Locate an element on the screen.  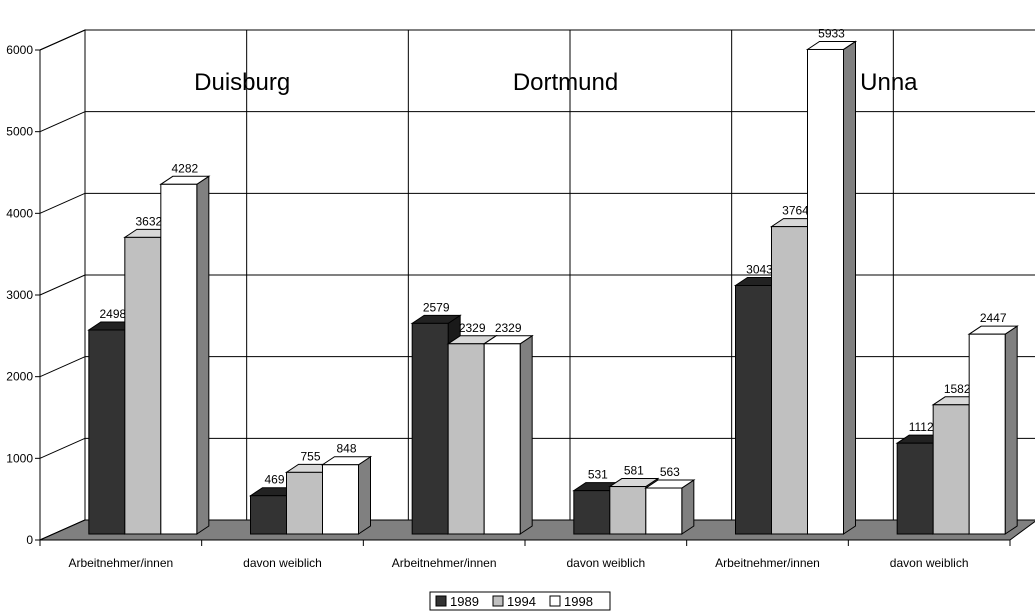
region-label: Unna is located at coordinates (889, 82).